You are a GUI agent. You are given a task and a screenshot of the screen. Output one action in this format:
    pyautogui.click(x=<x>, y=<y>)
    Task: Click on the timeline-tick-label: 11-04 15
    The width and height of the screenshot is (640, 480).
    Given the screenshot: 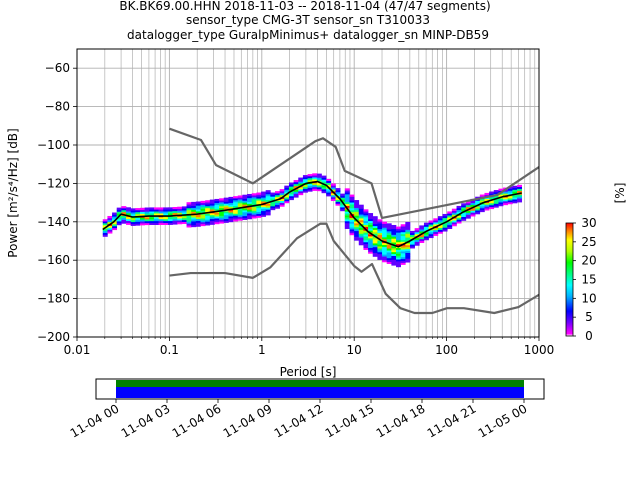 What is the action you would take?
    pyautogui.click(x=350, y=420)
    